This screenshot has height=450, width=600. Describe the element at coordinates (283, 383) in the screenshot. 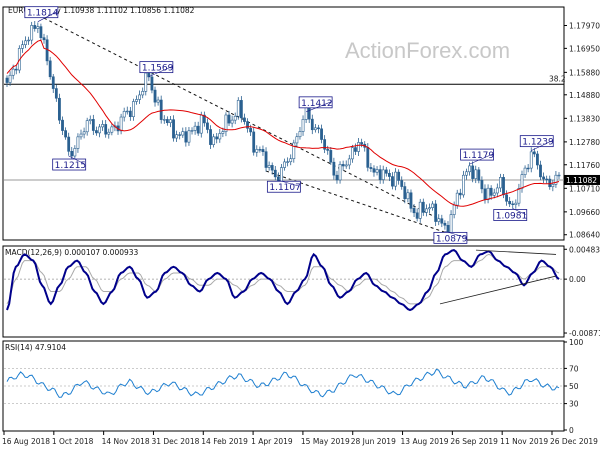

I see `rsi-lines` at that location.